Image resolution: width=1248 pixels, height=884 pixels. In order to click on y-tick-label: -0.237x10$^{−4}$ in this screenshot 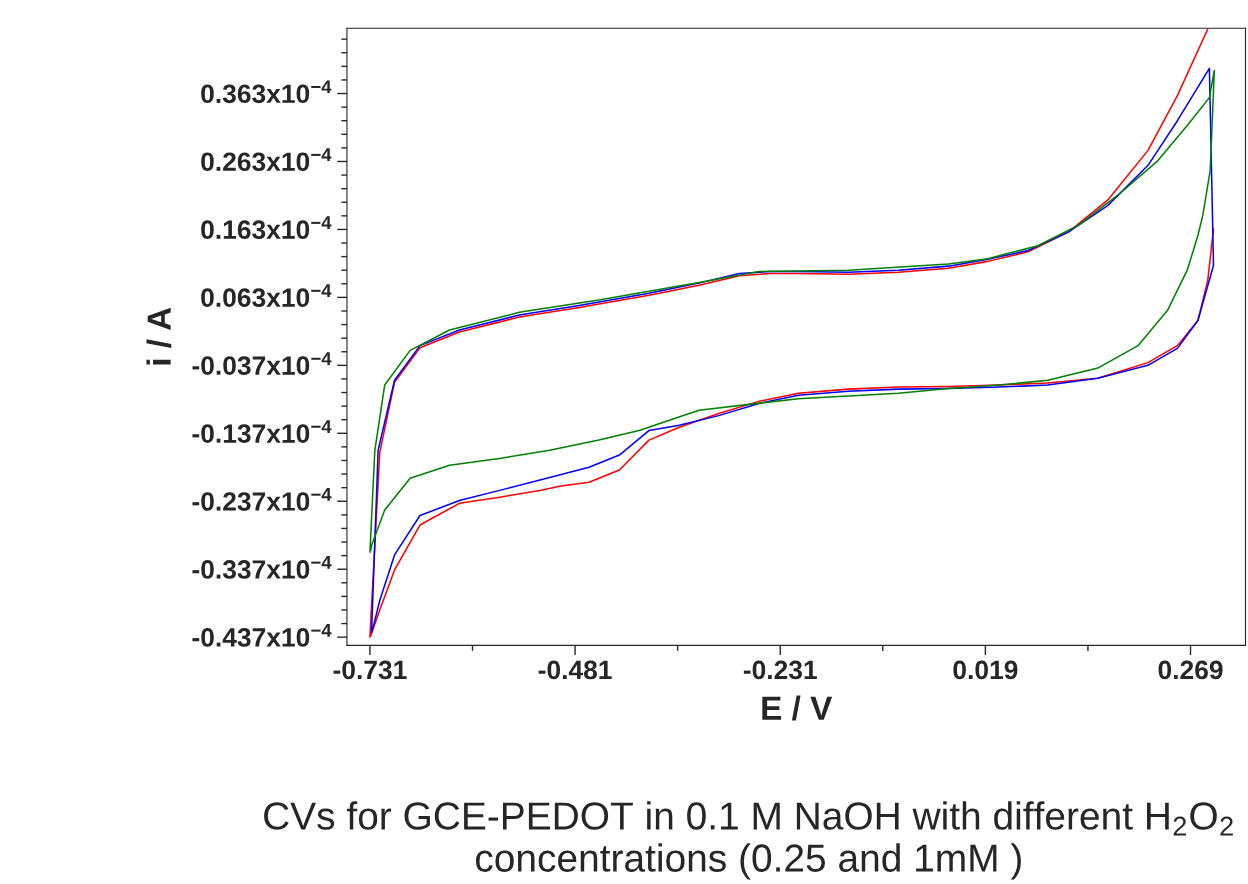, I will do `click(262, 499)`.